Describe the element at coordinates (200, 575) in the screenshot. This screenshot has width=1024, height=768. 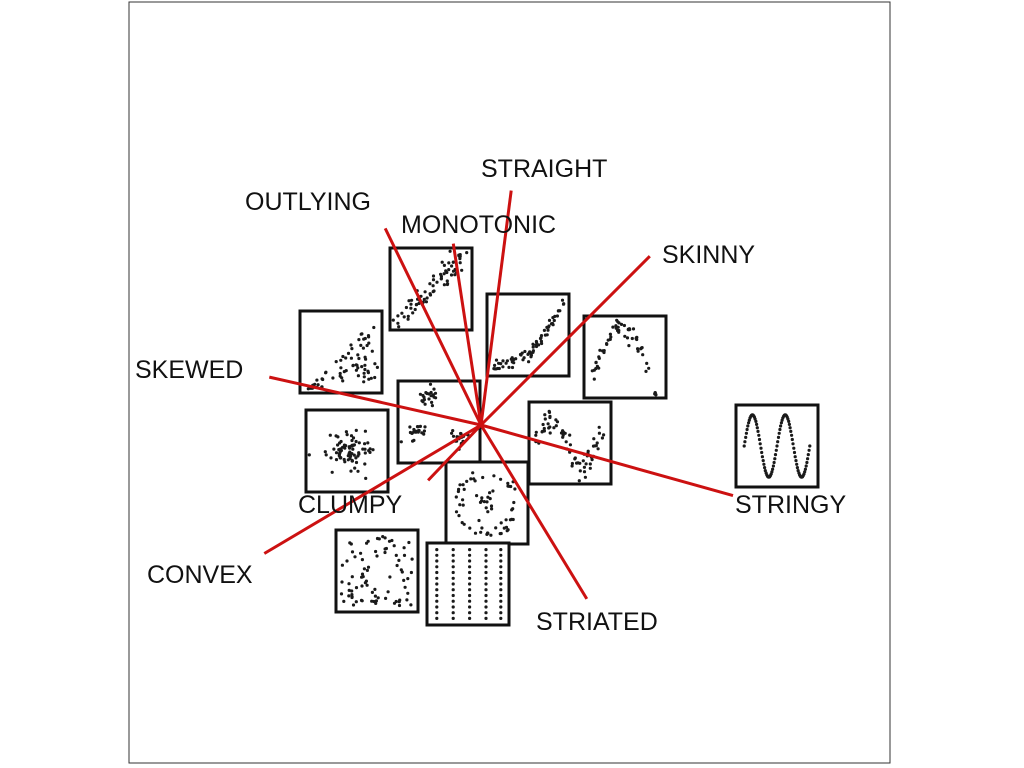
I see `label-convex: CONVEX` at that location.